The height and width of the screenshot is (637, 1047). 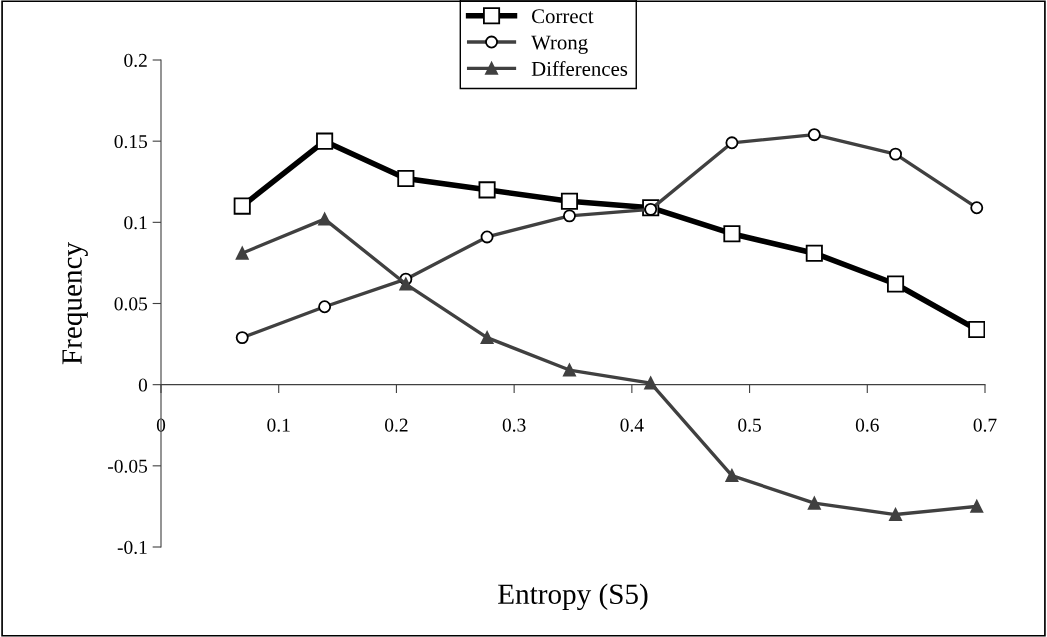 What do you see at coordinates (396, 425) in the screenshot?
I see `x-tick-label: 0.2` at bounding box center [396, 425].